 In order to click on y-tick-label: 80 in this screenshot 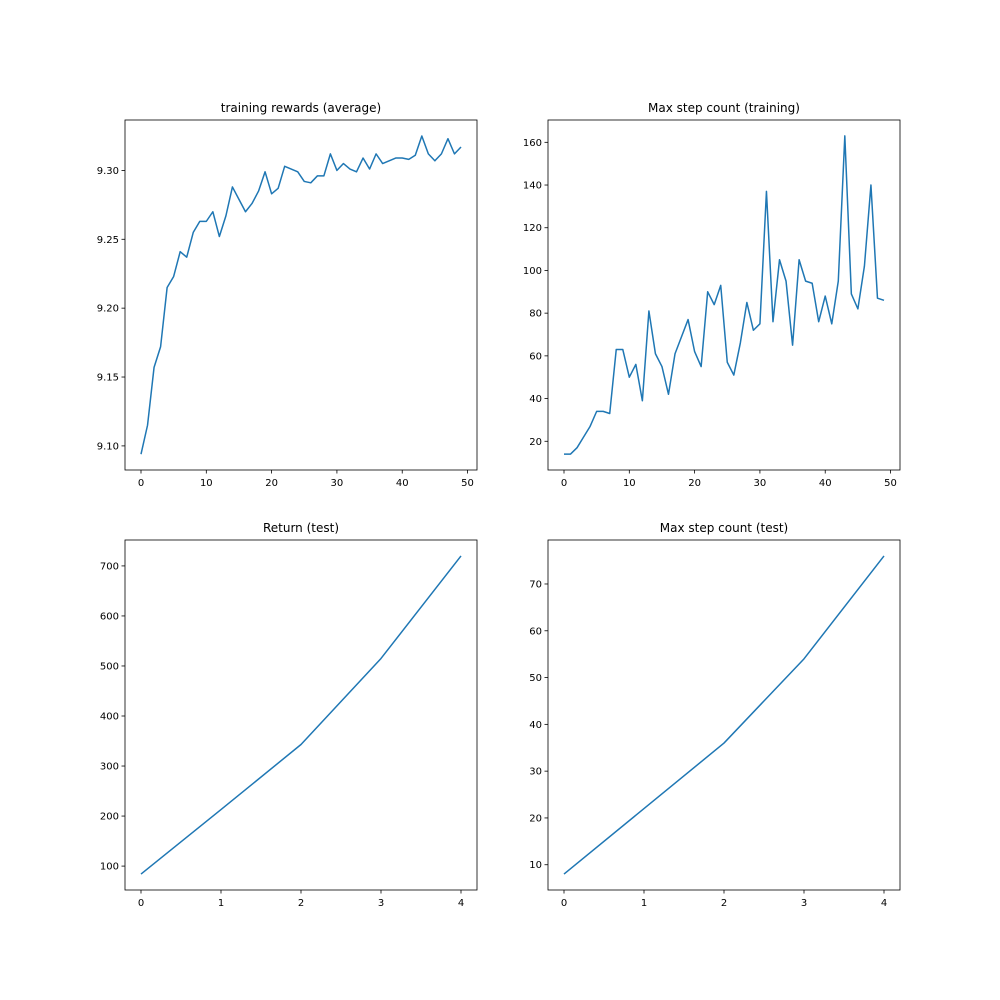, I will do `click(535, 314)`.